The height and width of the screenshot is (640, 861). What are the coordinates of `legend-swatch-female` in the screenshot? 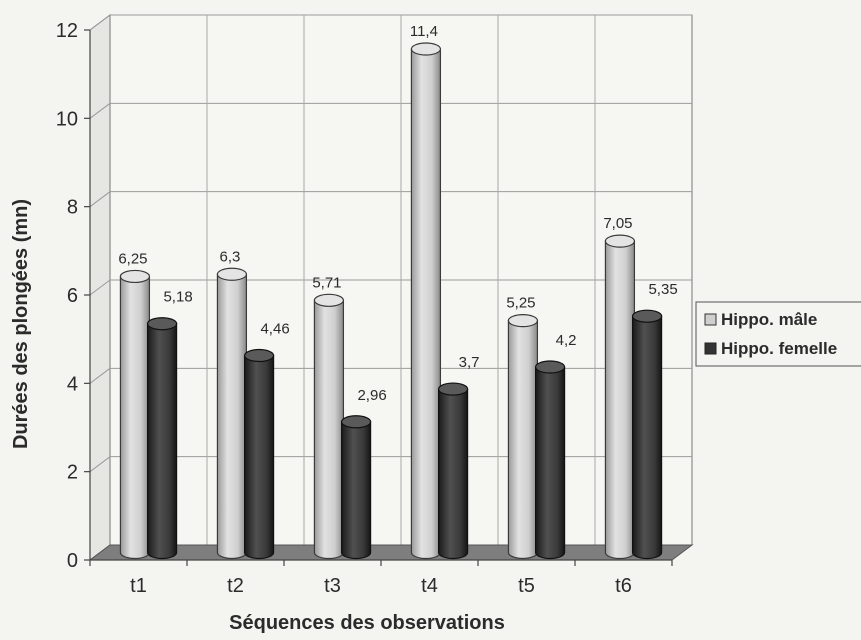 It's located at (710, 348).